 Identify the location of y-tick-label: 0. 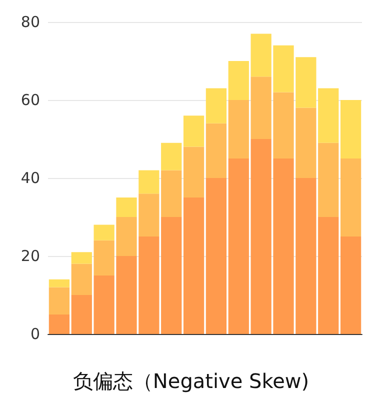
(35, 334).